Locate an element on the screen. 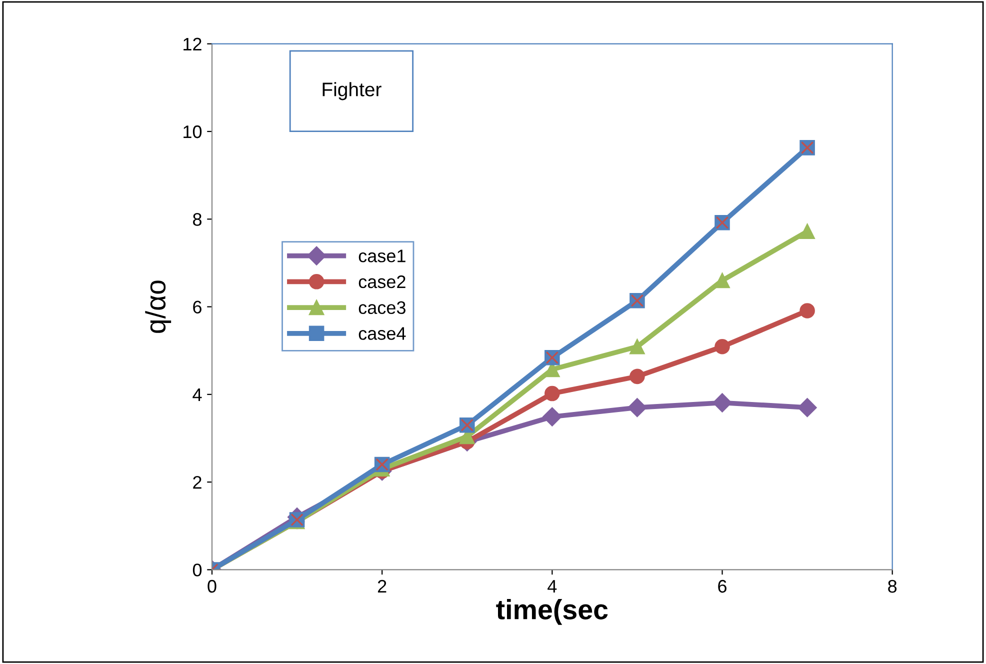 The height and width of the screenshot is (664, 986). y-tick-label: 2 is located at coordinates (197, 482).